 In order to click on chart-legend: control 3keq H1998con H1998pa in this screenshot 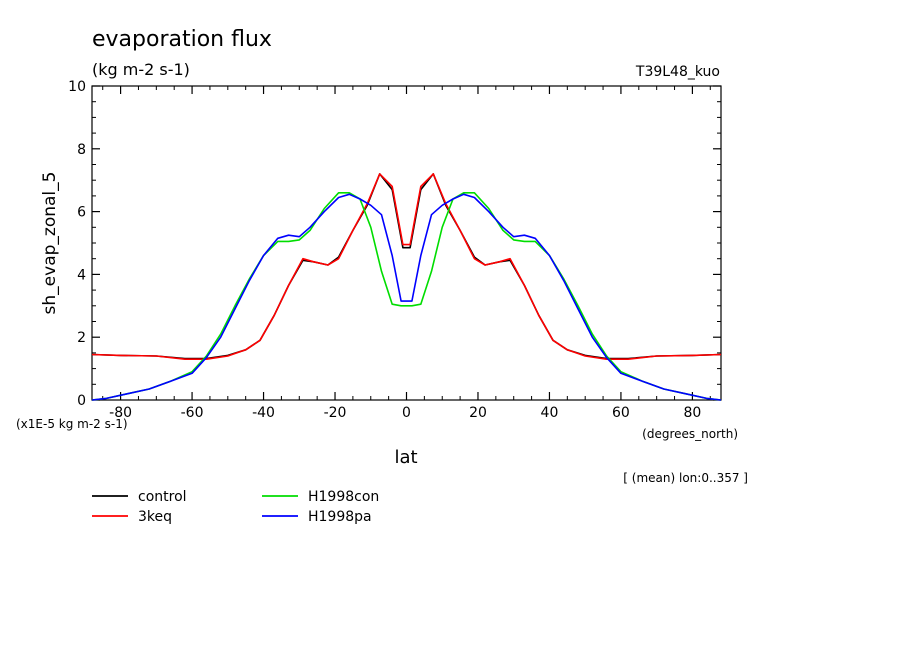, I will do `click(235, 507)`.